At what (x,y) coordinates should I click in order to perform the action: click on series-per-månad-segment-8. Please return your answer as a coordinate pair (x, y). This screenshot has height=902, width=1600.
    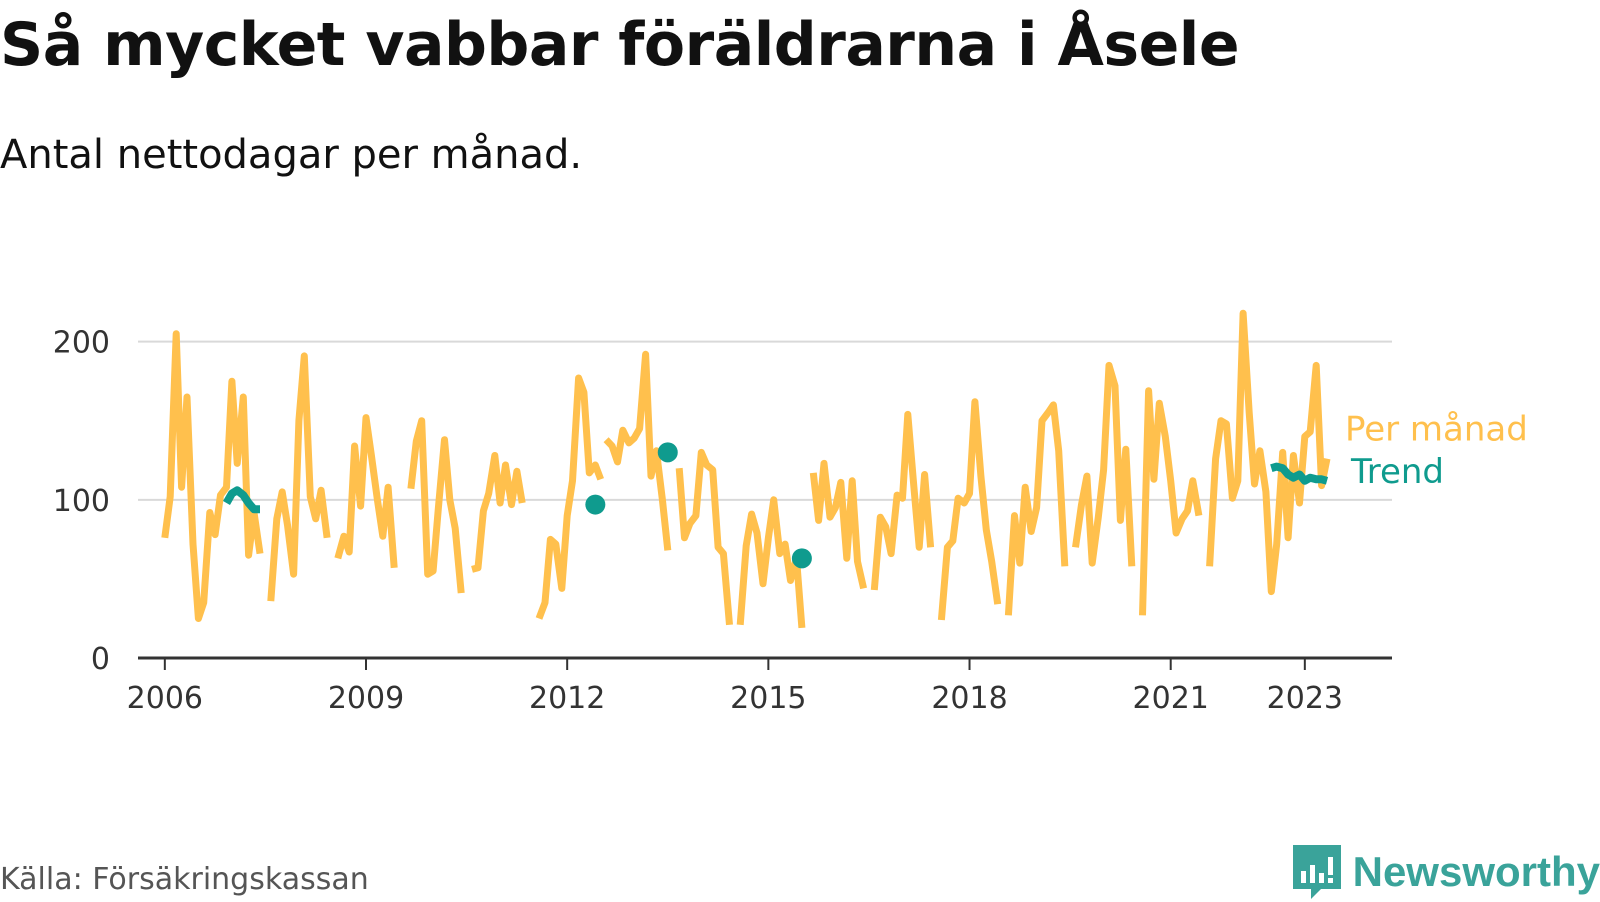
    Looking at the image, I should click on (771, 562).